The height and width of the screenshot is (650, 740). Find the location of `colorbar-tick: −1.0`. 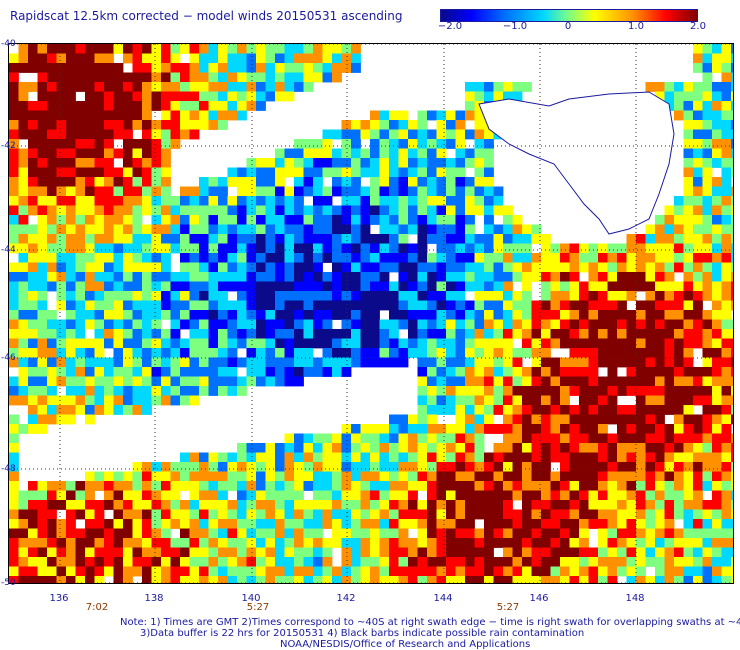

colorbar-tick: −1.0 is located at coordinates (515, 26).